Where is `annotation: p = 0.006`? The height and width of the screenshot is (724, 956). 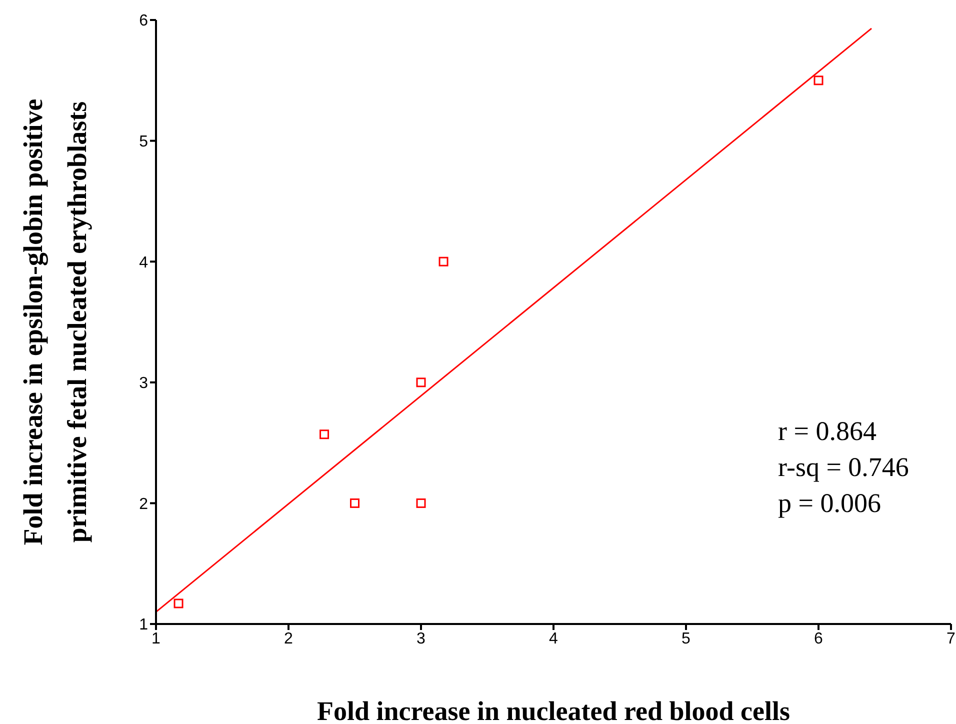 annotation: p = 0.006 is located at coordinates (830, 503).